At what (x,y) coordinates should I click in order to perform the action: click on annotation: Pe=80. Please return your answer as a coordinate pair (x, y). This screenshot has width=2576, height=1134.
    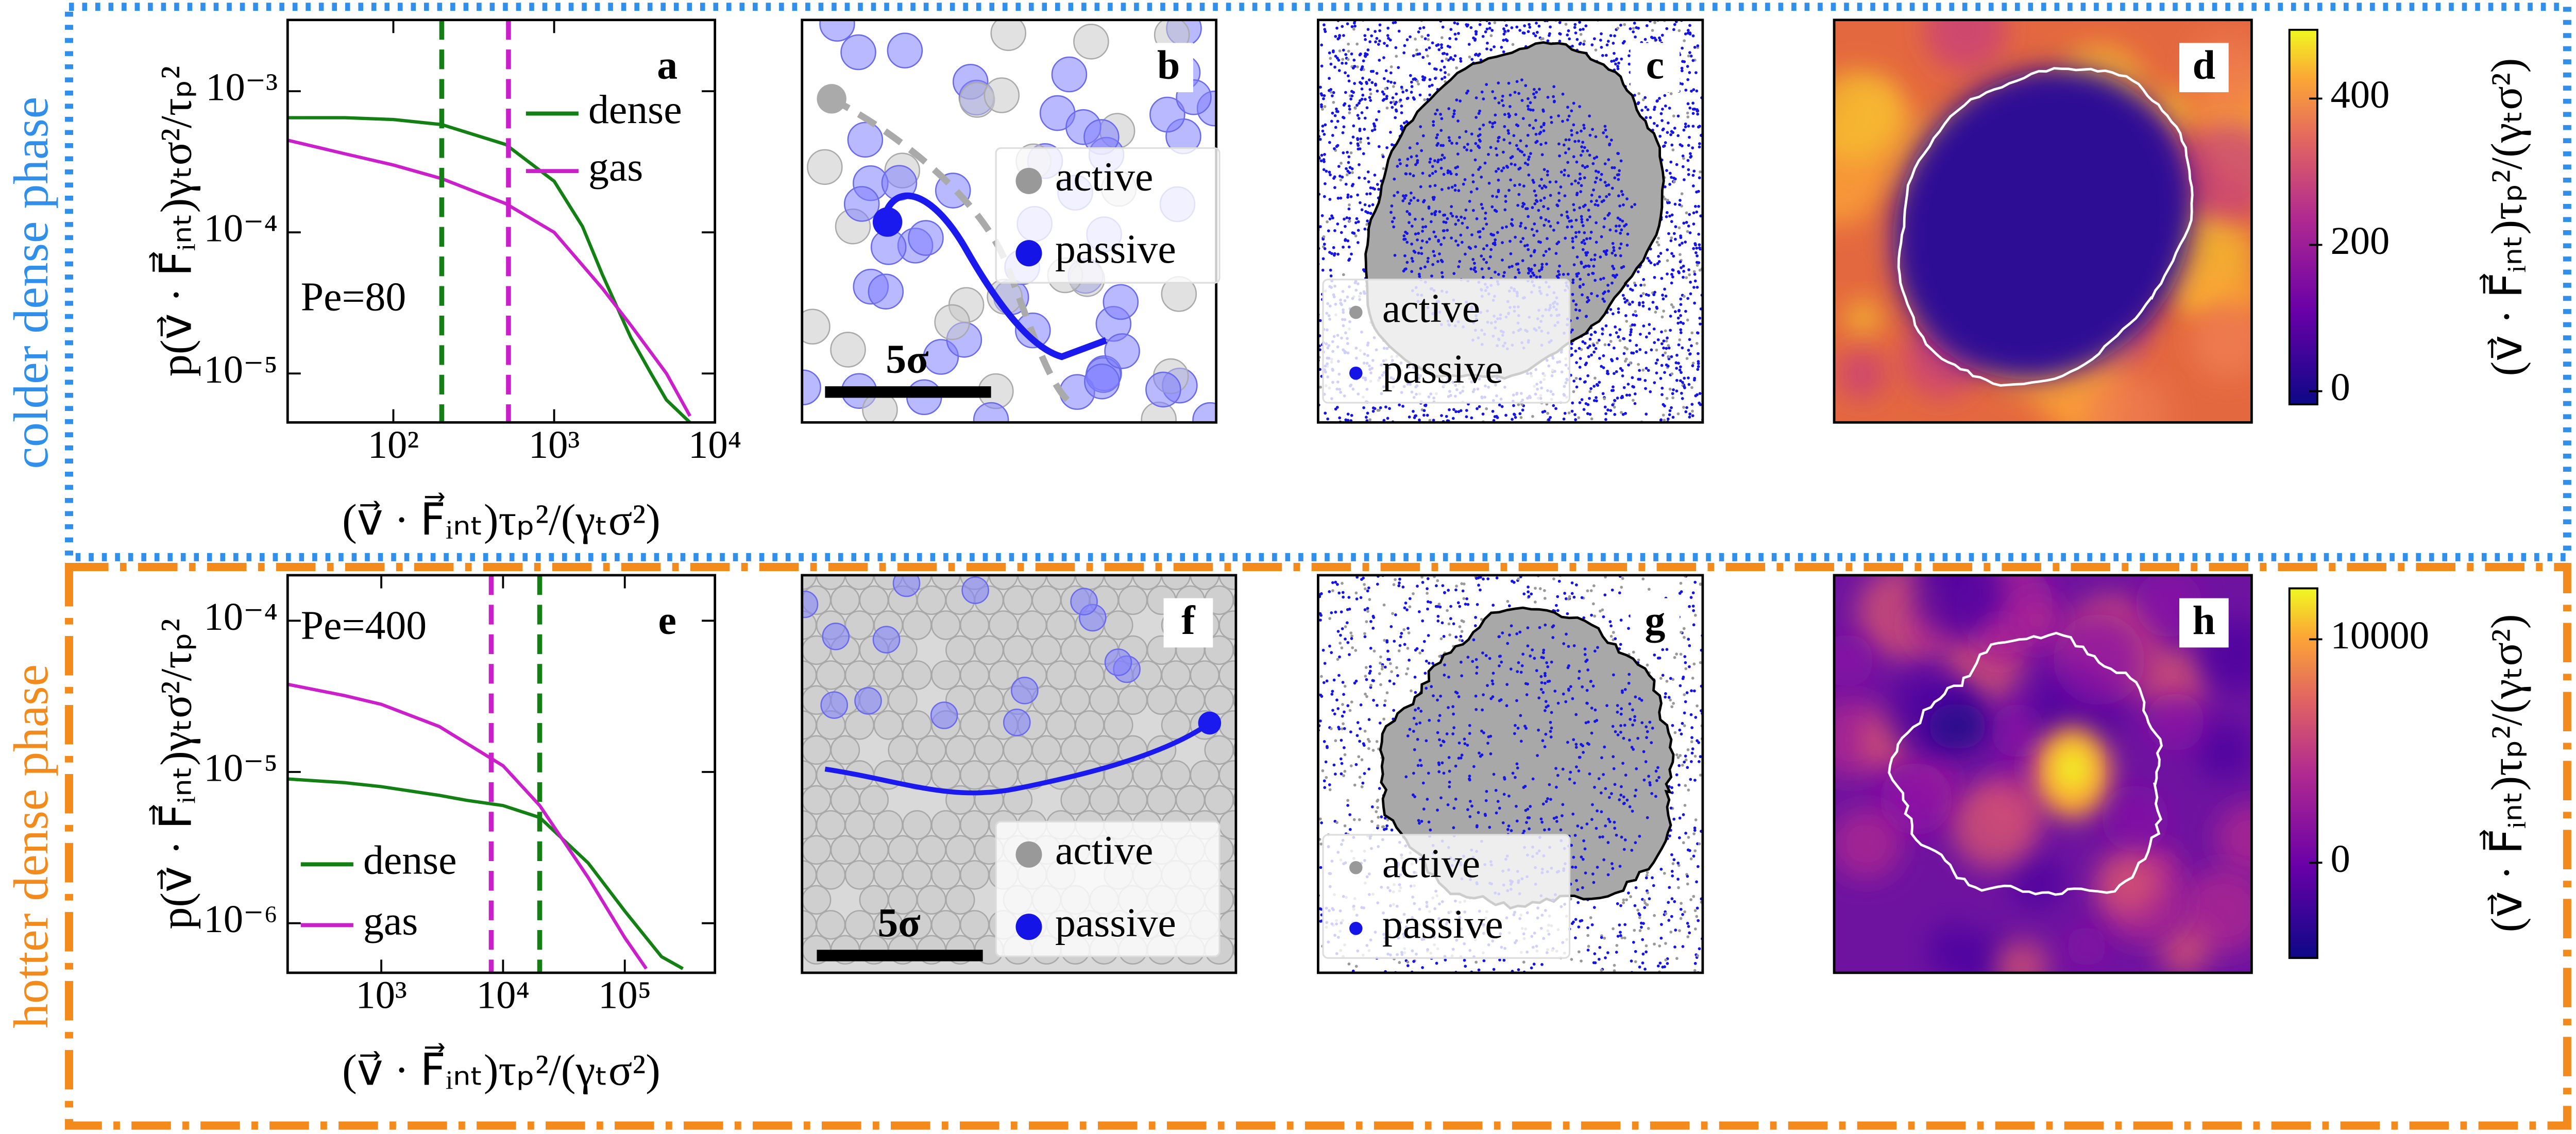
    Looking at the image, I should click on (353, 297).